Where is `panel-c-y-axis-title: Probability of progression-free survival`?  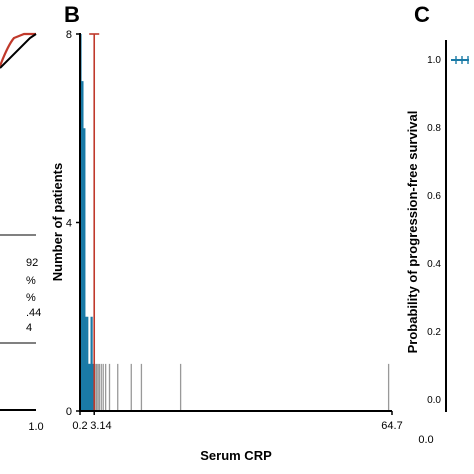 panel-c-y-axis-title: Probability of progression-free survival is located at coordinates (412, 232).